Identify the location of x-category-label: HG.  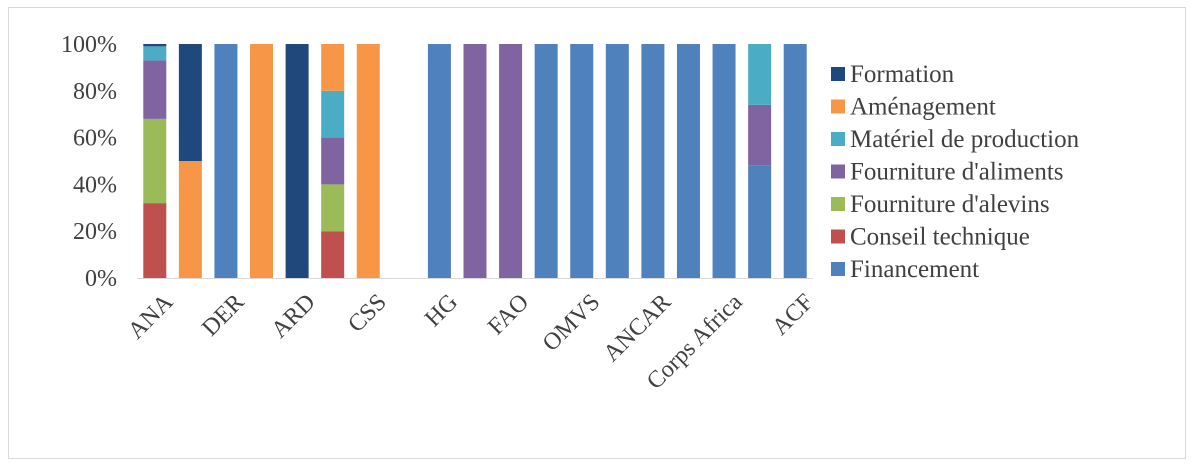
(441, 310).